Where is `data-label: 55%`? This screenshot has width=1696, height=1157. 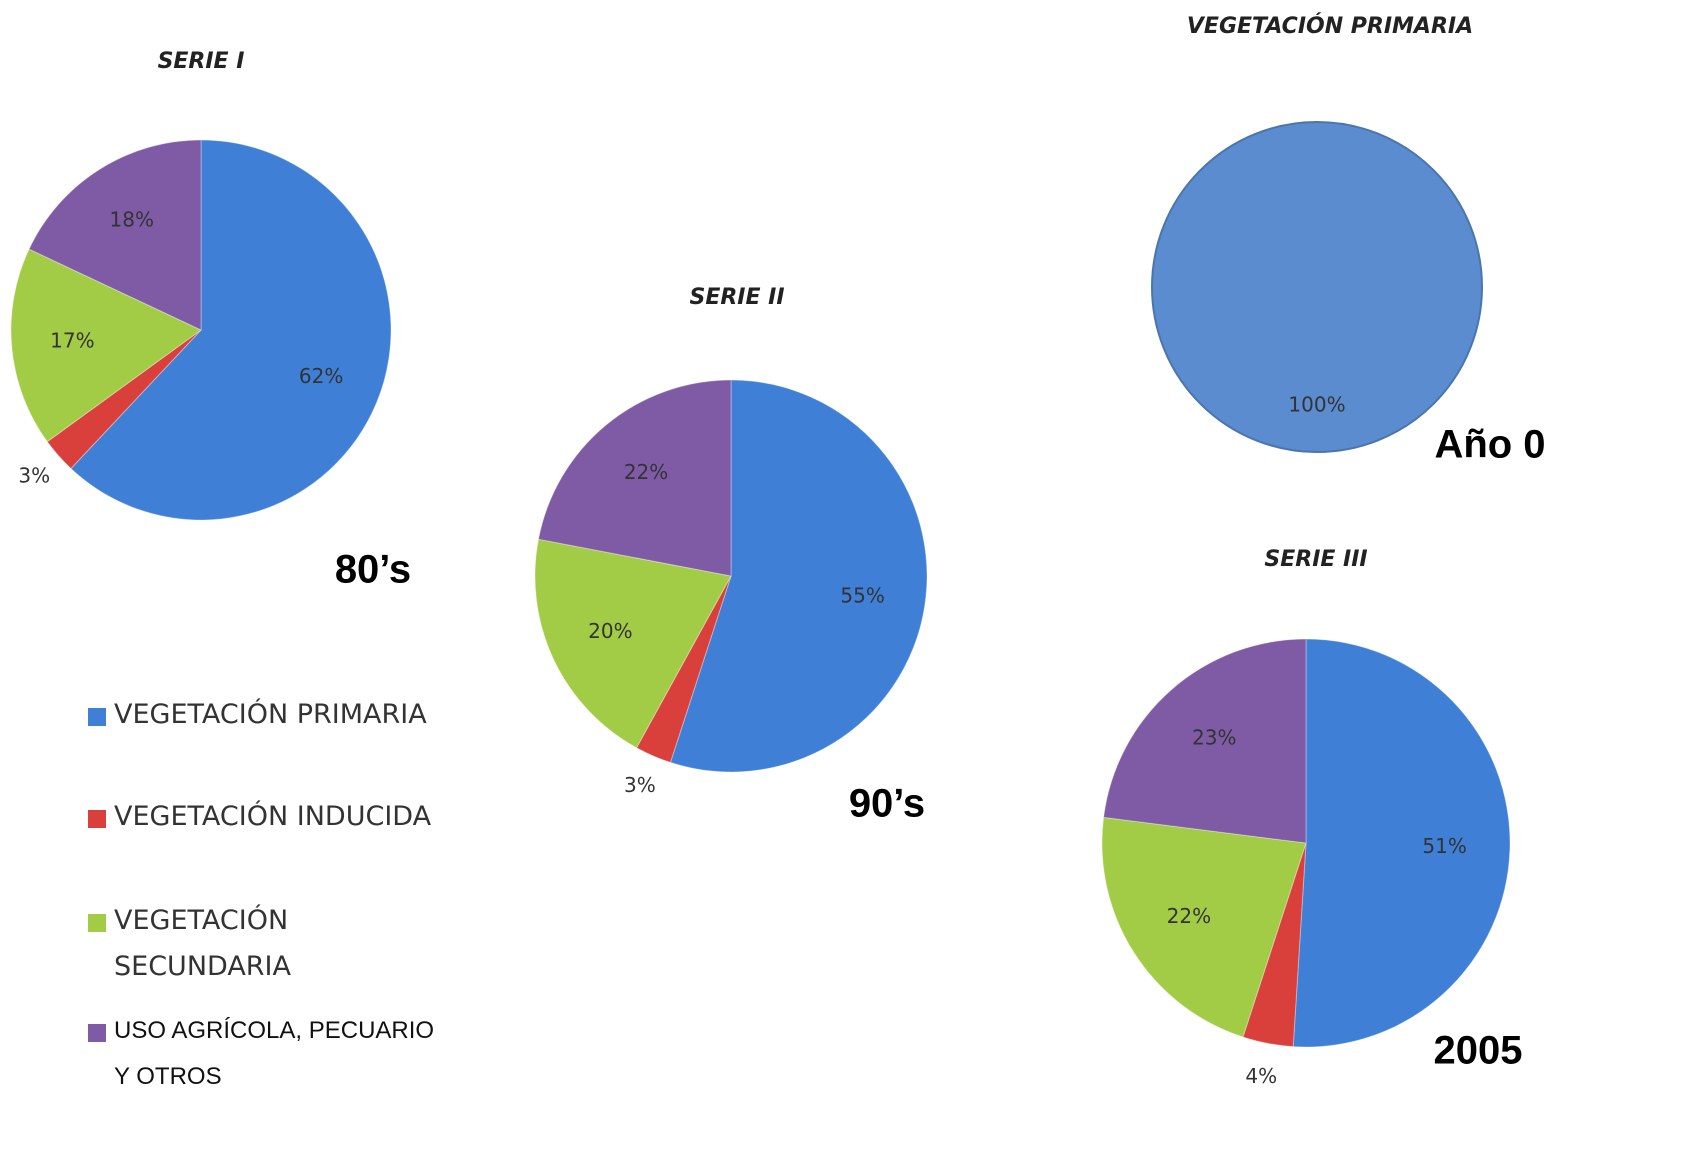 data-label: 55% is located at coordinates (862, 595).